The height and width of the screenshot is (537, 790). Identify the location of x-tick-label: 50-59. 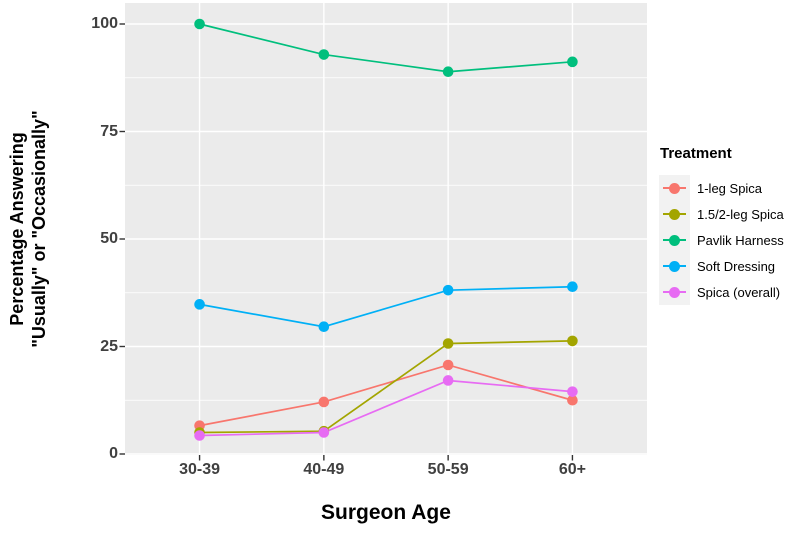
(448, 469).